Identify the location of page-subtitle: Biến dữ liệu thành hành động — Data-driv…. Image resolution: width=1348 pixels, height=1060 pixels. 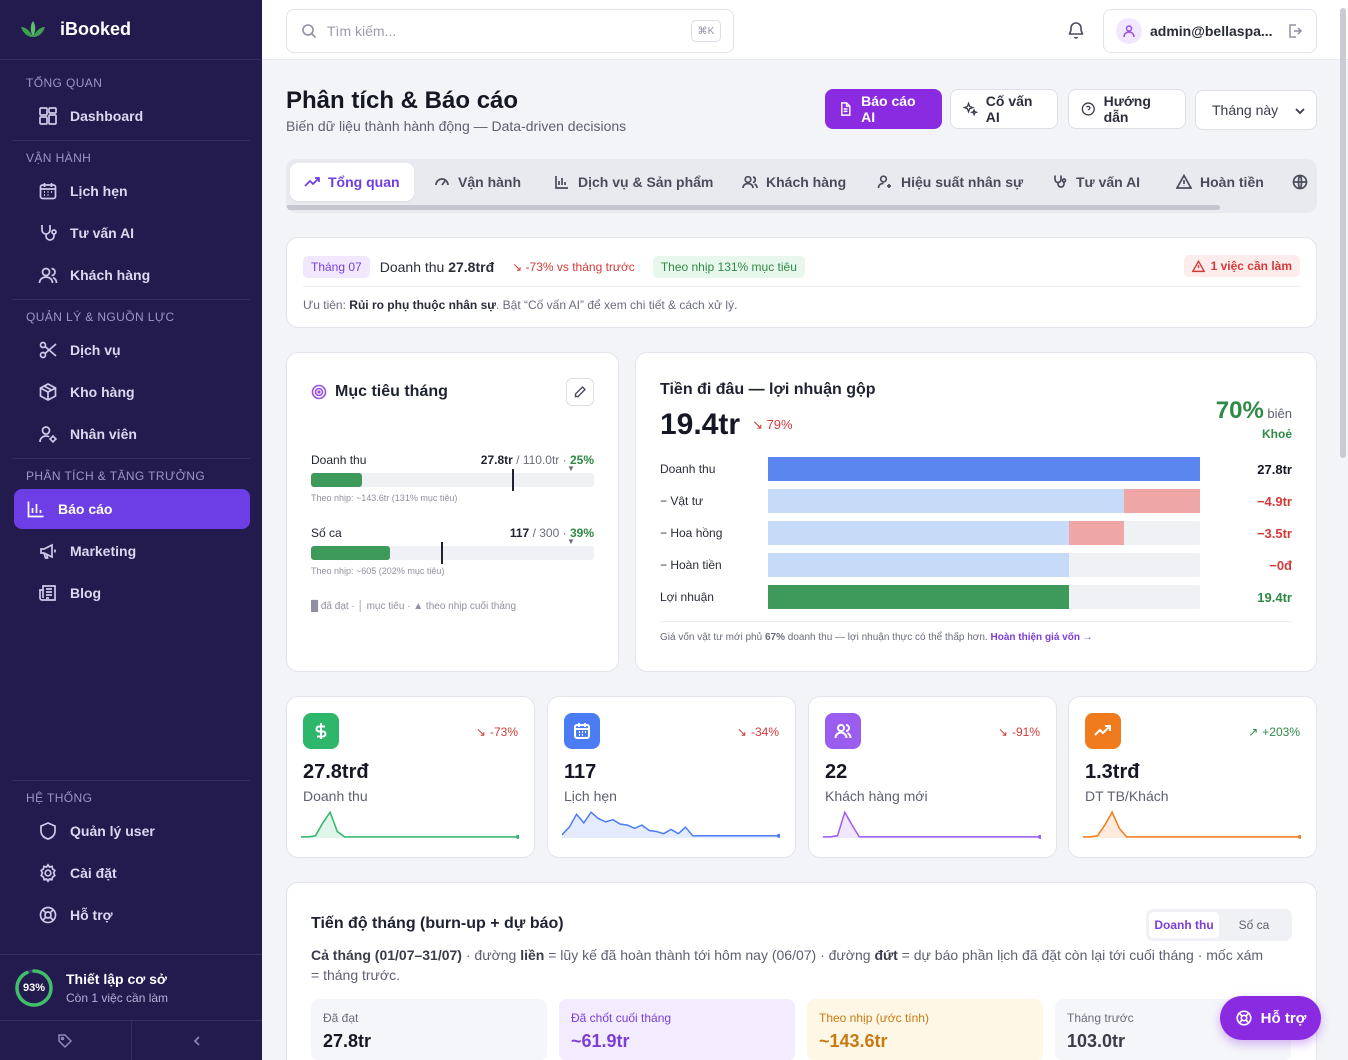
(456, 126).